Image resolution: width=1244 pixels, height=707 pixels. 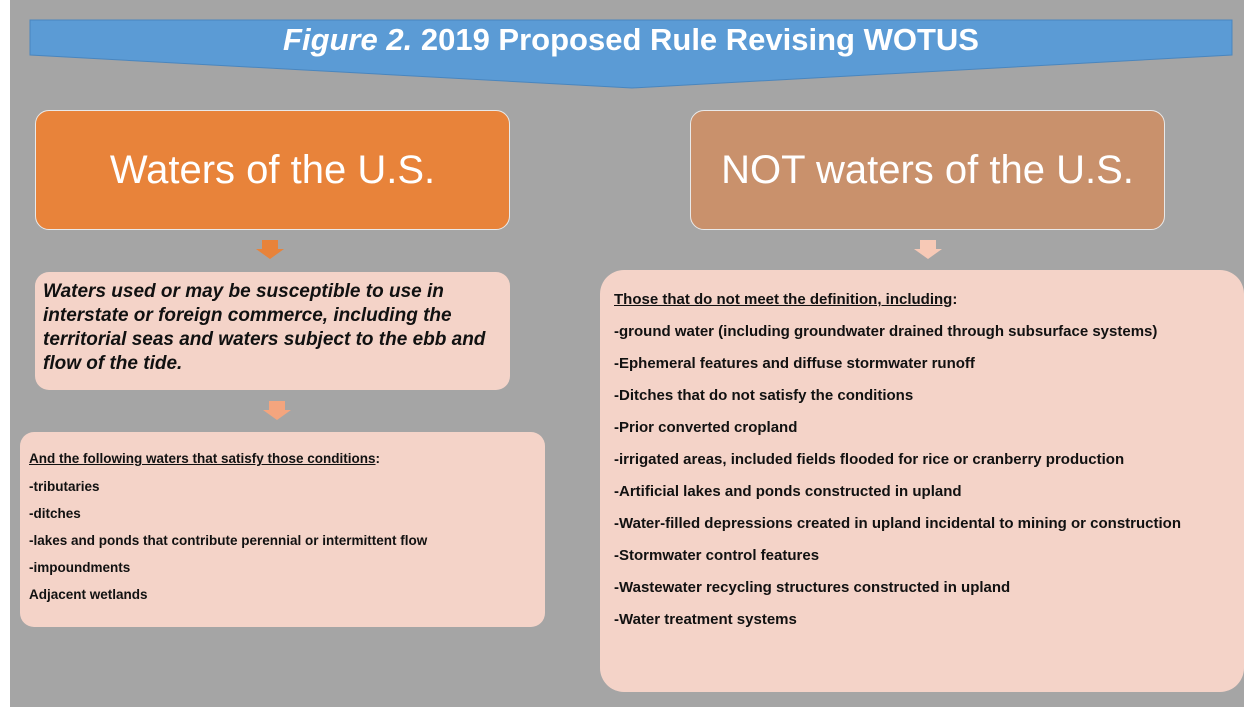 What do you see at coordinates (80, 567) in the screenshot?
I see `list-item: -impoundments` at bounding box center [80, 567].